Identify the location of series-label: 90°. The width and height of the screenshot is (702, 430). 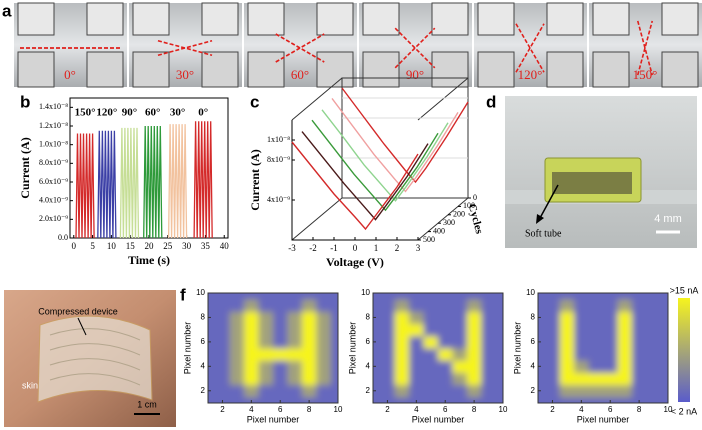
(129, 113).